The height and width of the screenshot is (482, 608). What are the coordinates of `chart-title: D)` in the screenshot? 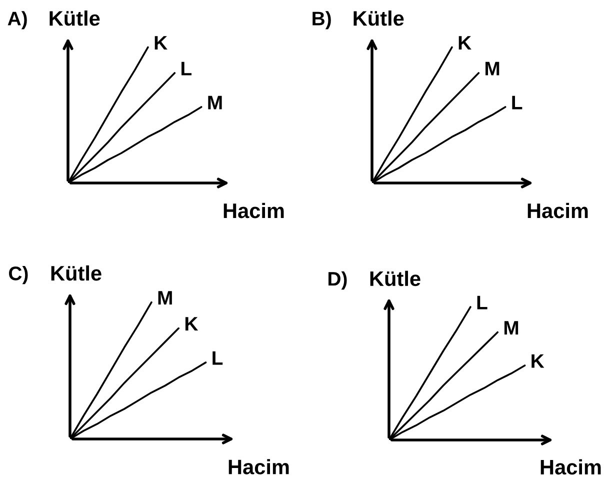 It's located at (337, 280).